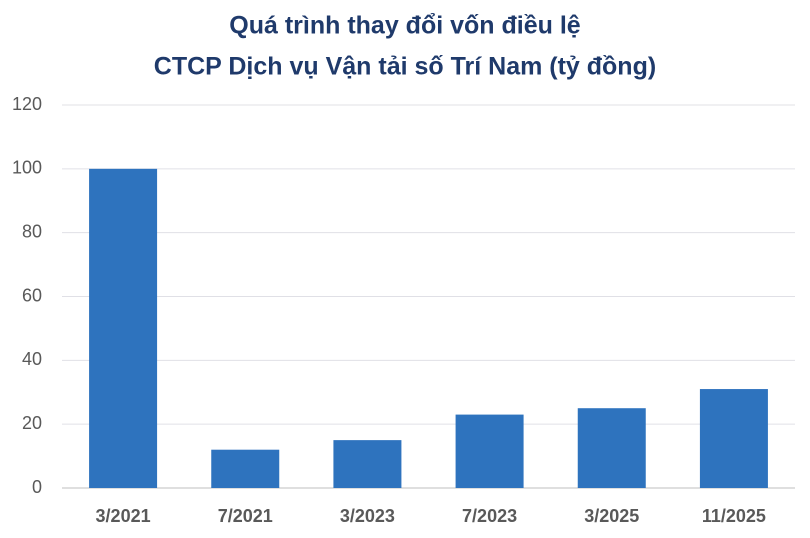  Describe the element at coordinates (123, 516) in the screenshot. I see `x-tick-label: 3/2021` at that location.